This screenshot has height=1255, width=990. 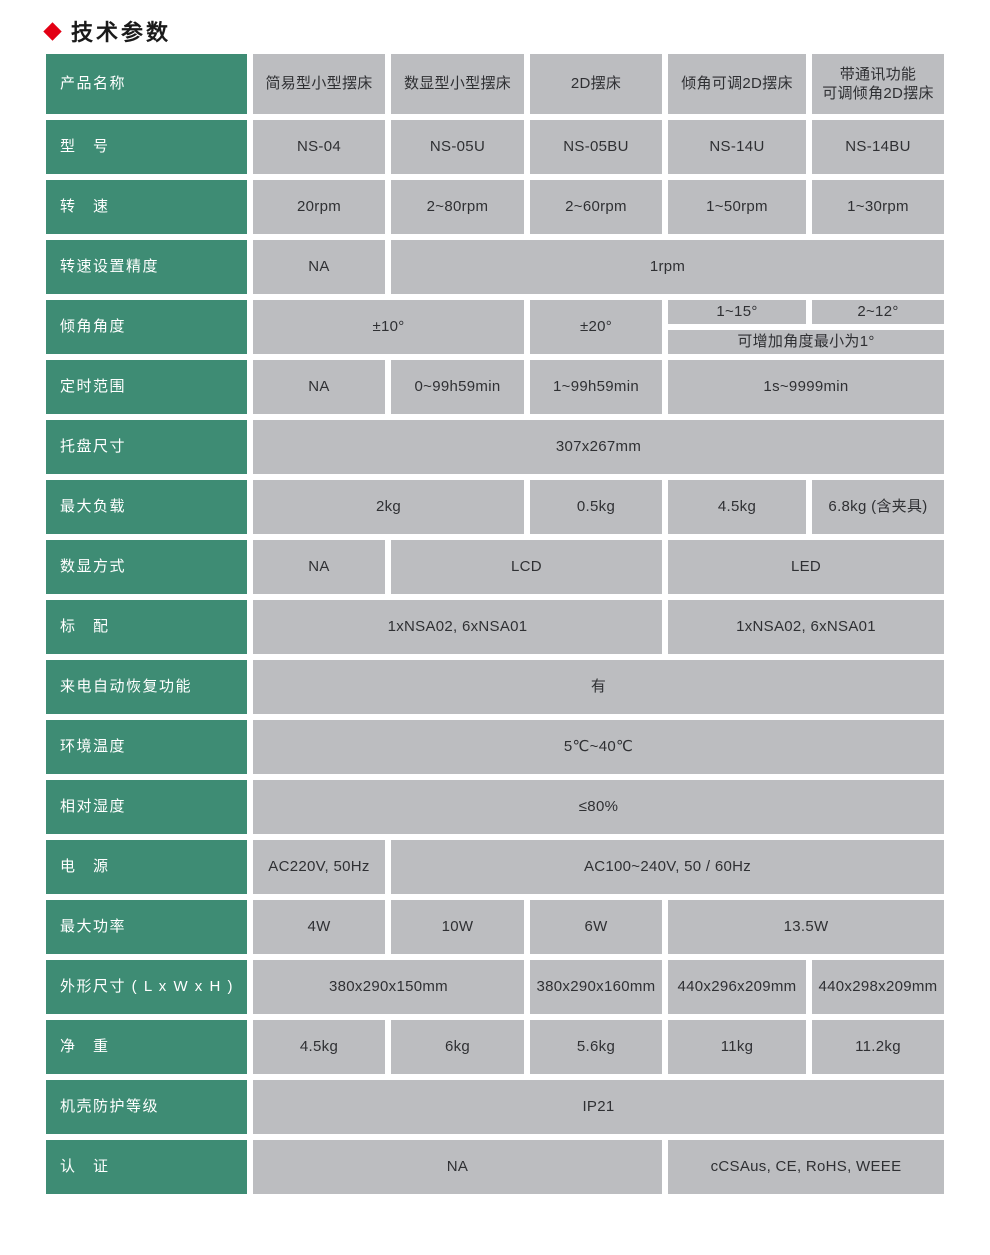 I want to click on row-label: 托盘尺寸, so click(x=146, y=447).